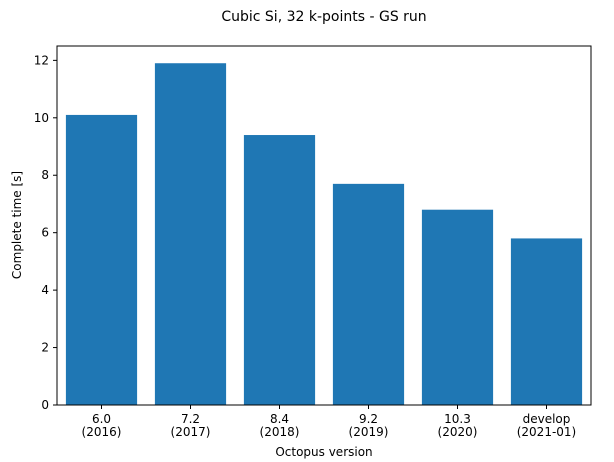 The image size is (614, 462). I want to click on x-tick-label-4-0: 10.3, so click(457, 419).